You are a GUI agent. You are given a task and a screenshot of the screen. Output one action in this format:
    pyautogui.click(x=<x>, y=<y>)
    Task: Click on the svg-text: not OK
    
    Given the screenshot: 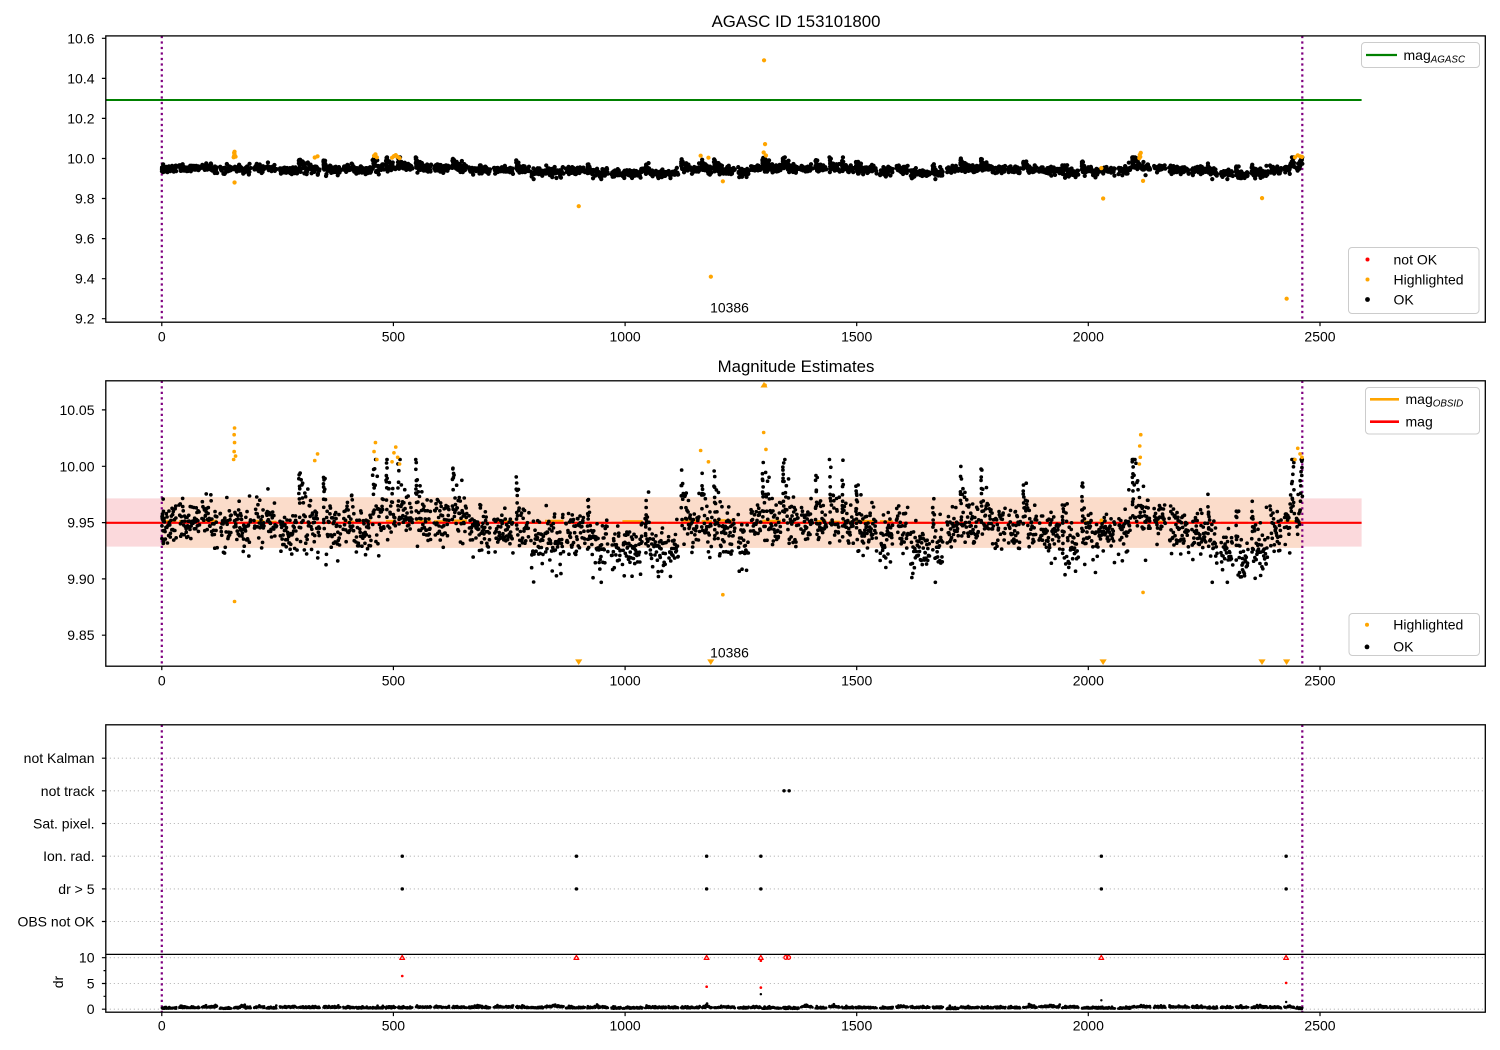 What is the action you would take?
    pyautogui.click(x=1416, y=259)
    